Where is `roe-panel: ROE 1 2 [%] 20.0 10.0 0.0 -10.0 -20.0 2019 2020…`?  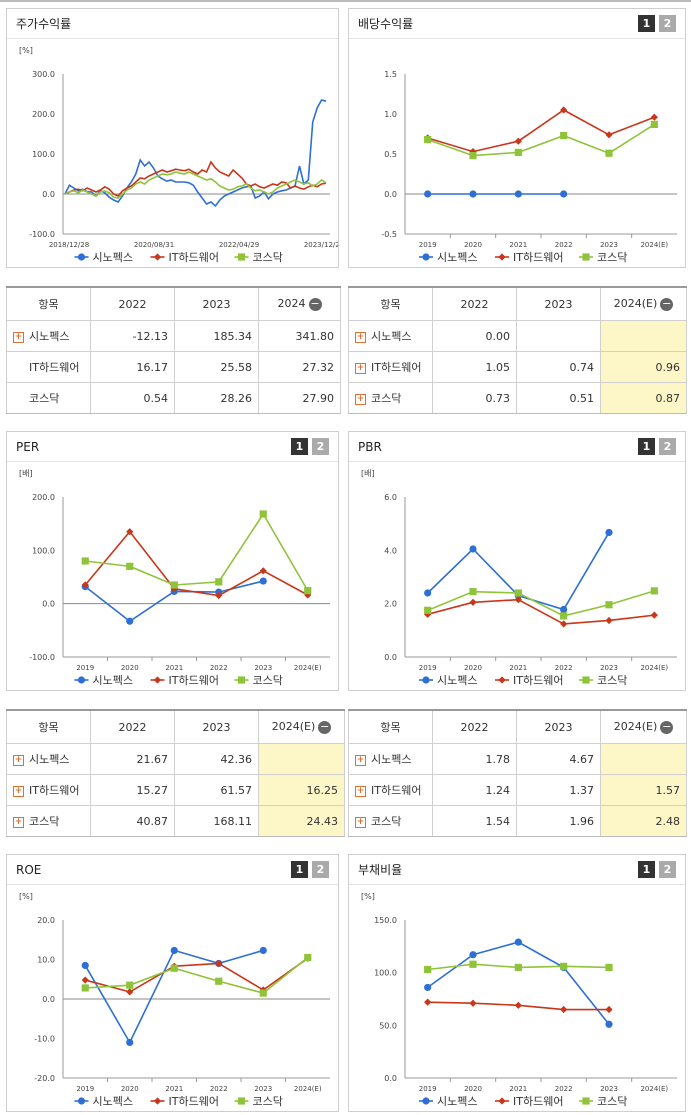 roe-panel: ROE 1 2 [%] 20.0 10.0 0.0 -10.0 -20.0 2019 2020… is located at coordinates (172, 983).